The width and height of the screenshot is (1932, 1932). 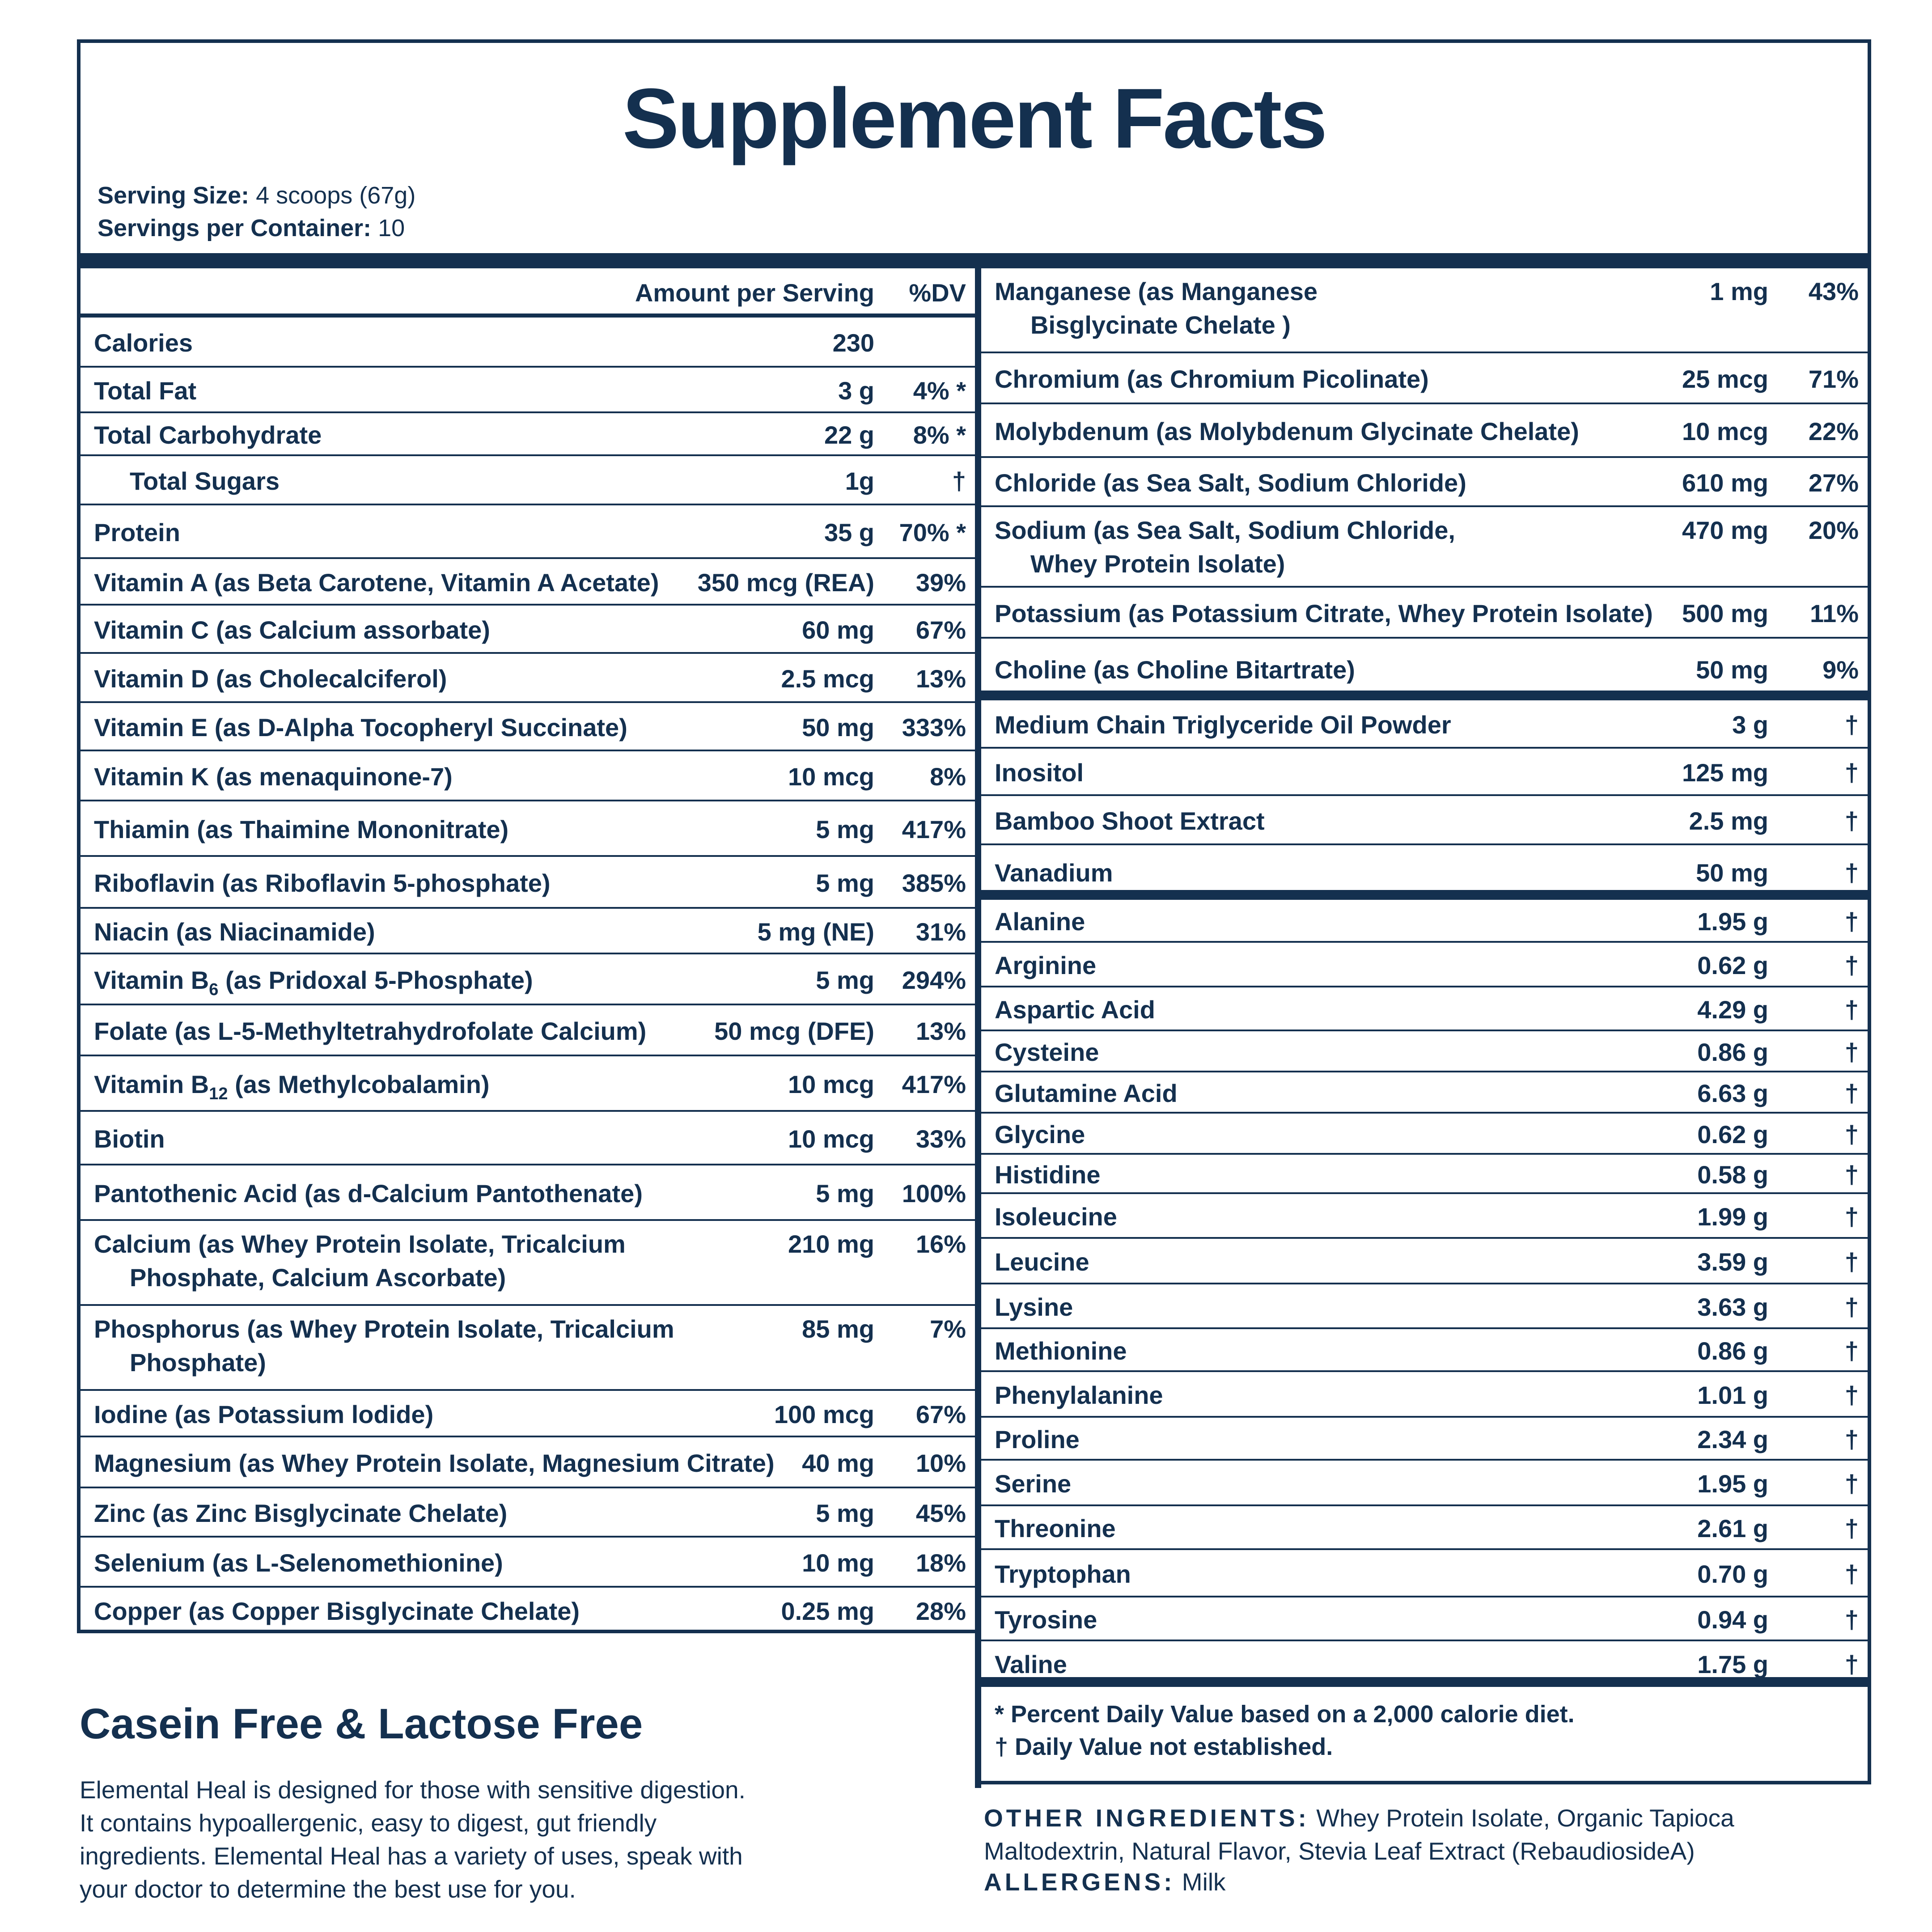 I want to click on nutrient-name-text: Selenium (as L-Selenomethionine), so click(x=298, y=1563).